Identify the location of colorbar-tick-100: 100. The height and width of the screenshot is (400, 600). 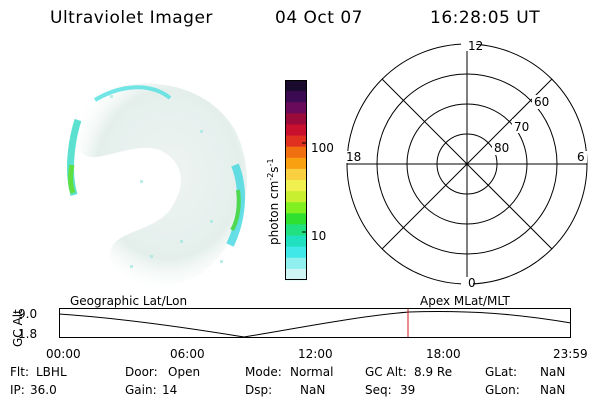
(322, 148).